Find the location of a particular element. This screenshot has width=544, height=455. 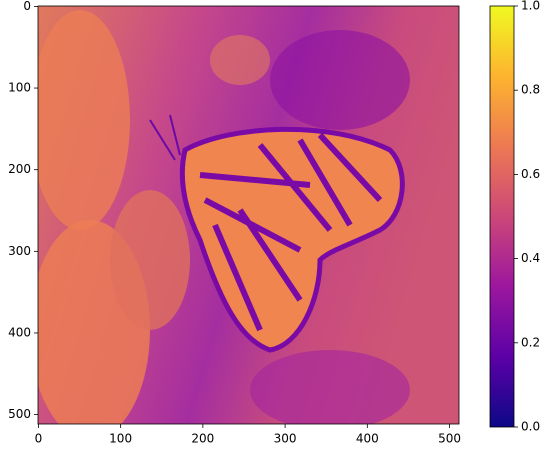

y-tick-label: 500 is located at coordinates (19, 414).